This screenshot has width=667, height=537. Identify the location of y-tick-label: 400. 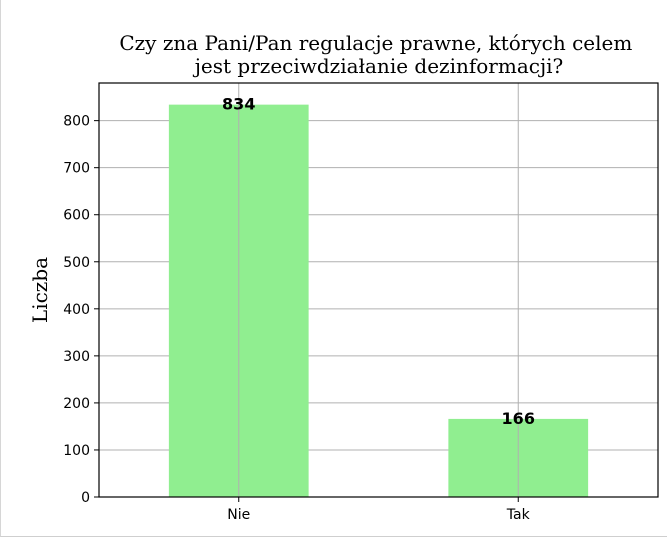
(76, 310).